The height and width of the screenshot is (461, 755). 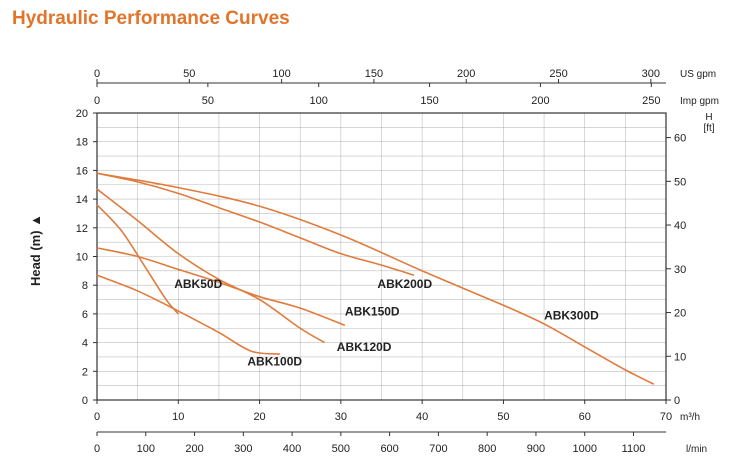 I want to click on y-axis-title: Head (m) ▲, so click(x=35, y=250).